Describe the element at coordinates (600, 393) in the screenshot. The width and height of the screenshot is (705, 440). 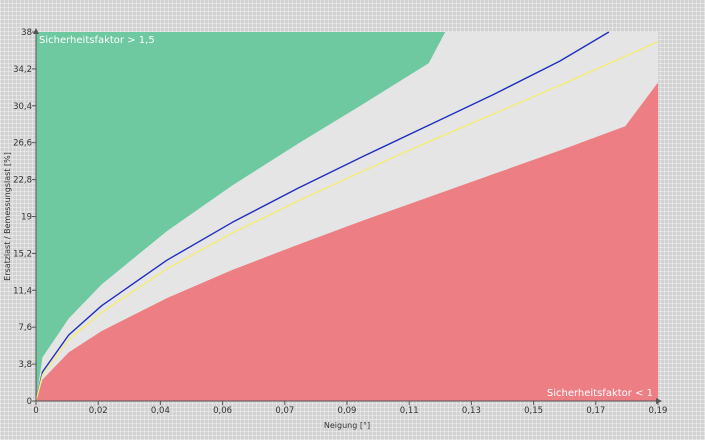
I see `zone-label-lower: Sicherheitsfaktor < 1` at that location.